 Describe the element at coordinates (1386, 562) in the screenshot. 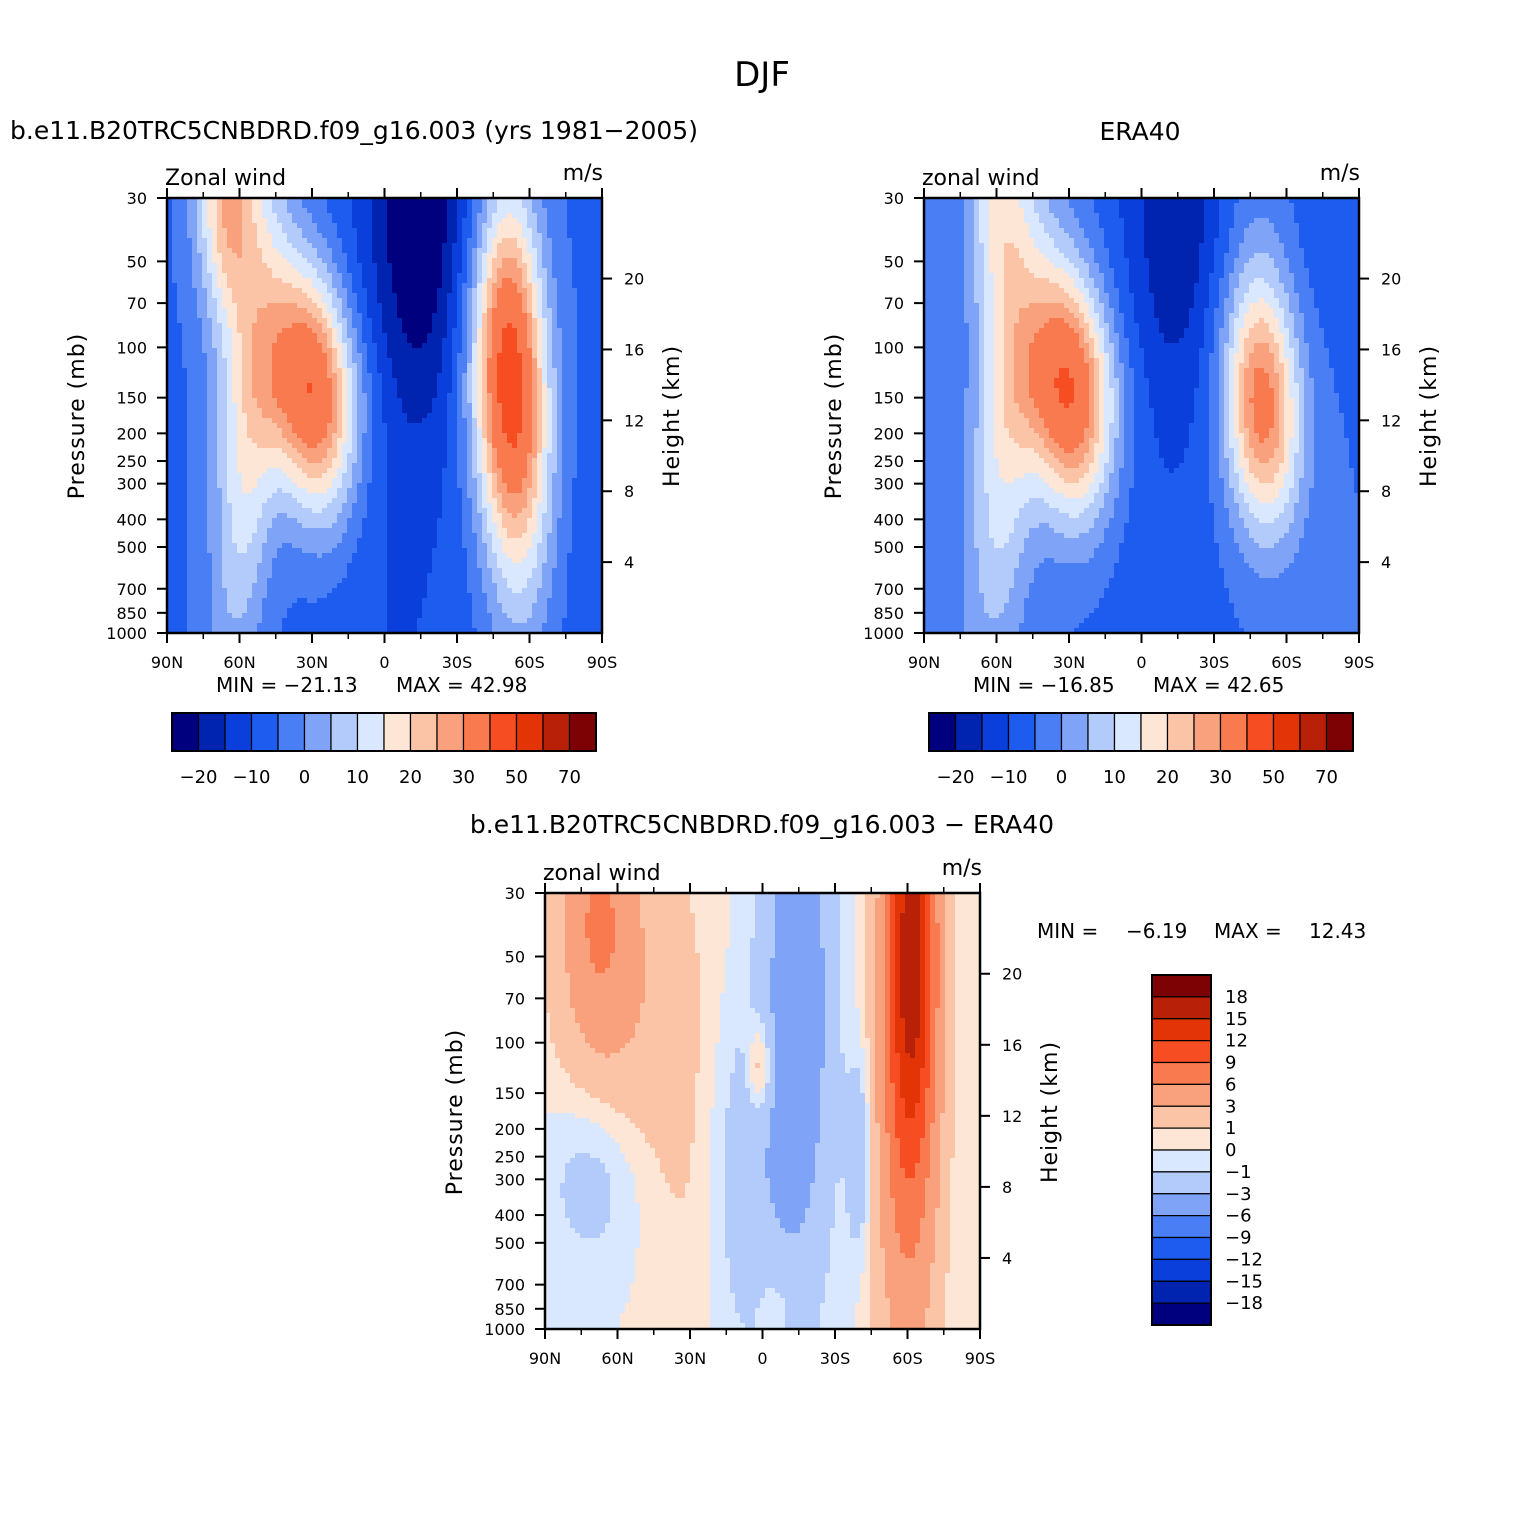

I see `panel-obs-y2tick-label: 4` at that location.